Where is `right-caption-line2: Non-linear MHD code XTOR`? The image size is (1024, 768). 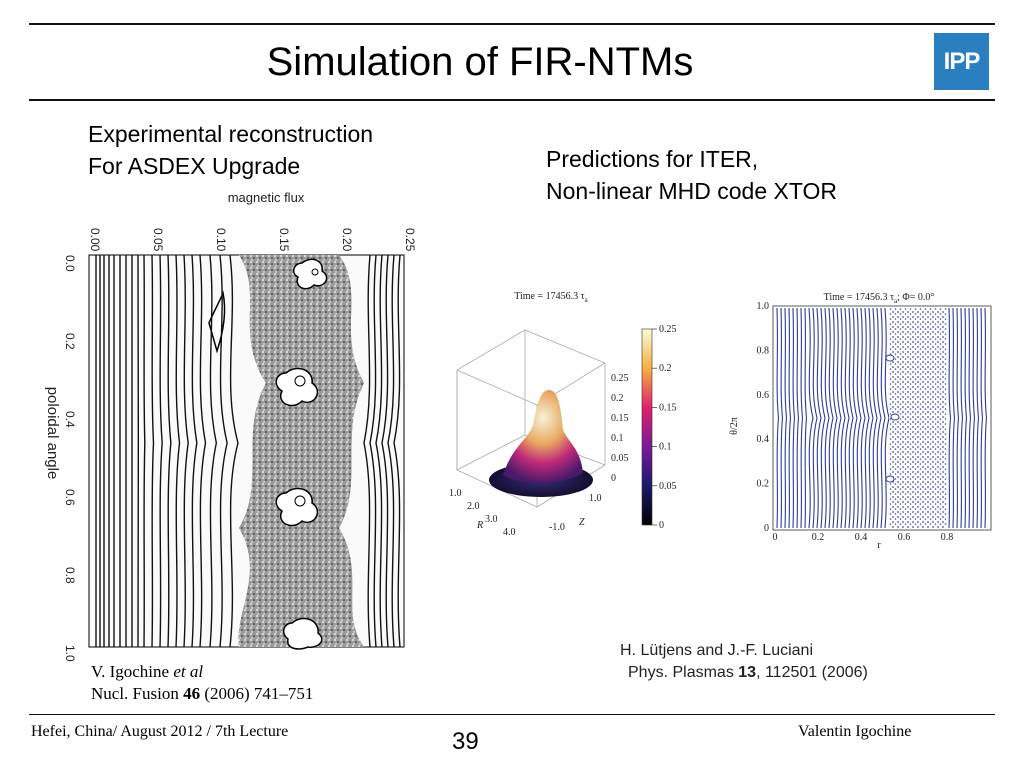 right-caption-line2: Non-linear MHD code XTOR is located at coordinates (692, 191).